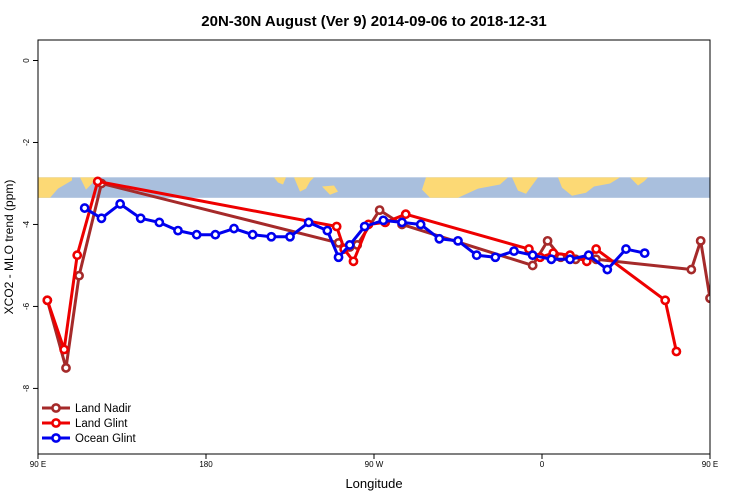 This screenshot has height=500, width=750. Describe the element at coordinates (101, 424) in the screenshot. I see `legend-label: Land Glint` at that location.